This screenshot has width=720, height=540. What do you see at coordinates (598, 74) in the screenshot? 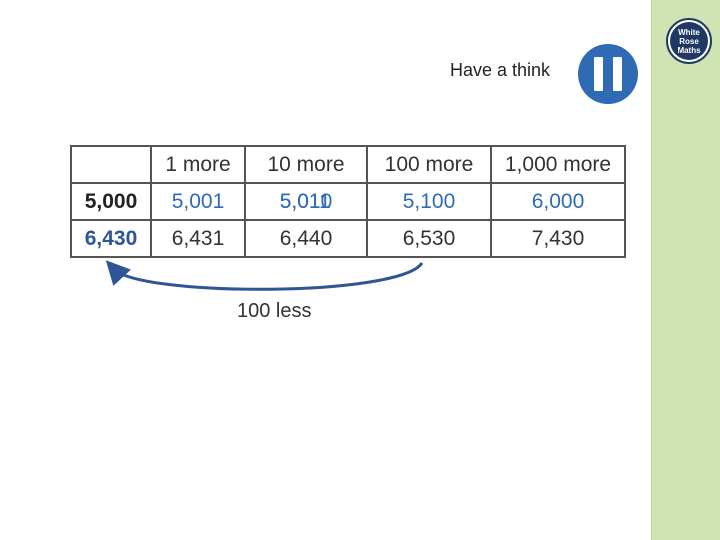
I see `pause-bar-left` at bounding box center [598, 74].